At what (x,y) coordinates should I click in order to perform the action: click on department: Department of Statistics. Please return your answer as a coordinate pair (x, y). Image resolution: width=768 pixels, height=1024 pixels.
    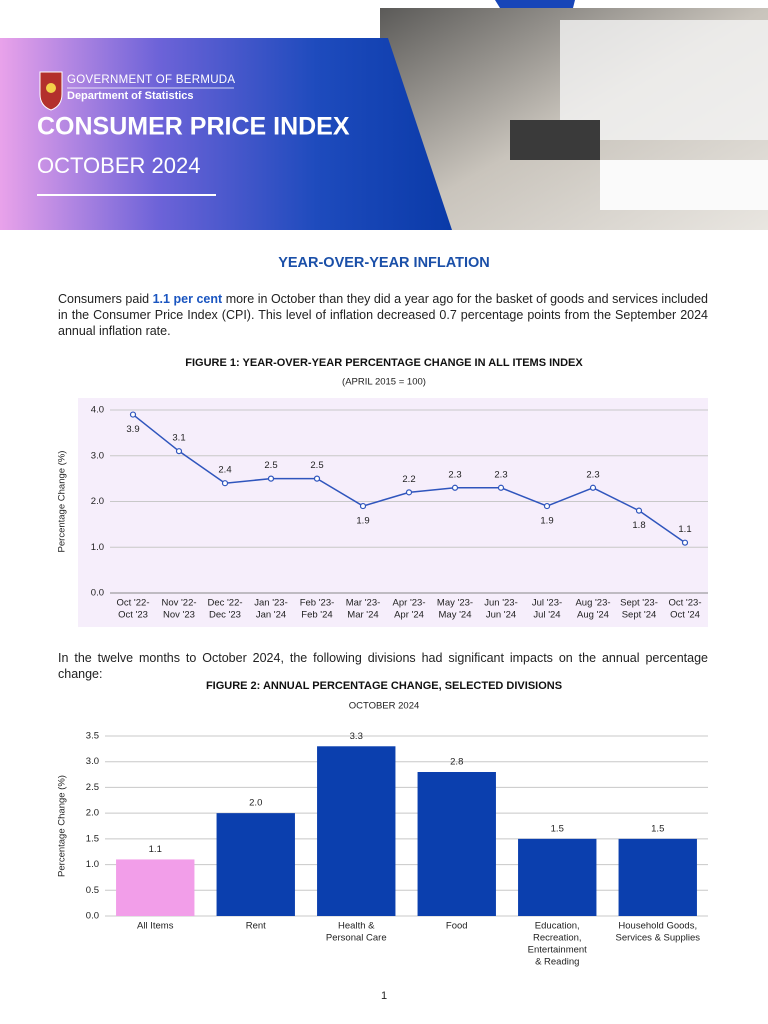
    Looking at the image, I should click on (130, 96).